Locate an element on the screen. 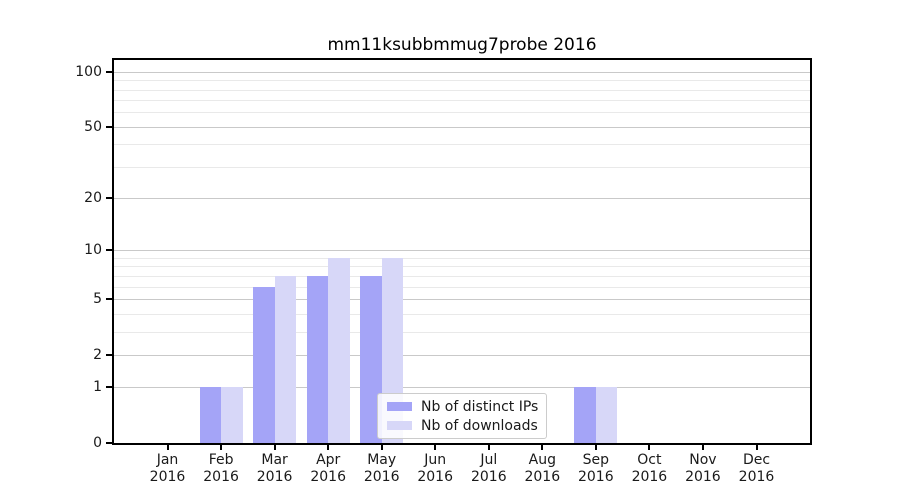  chart-title: mm11ksubbmmug7probe 2016 is located at coordinates (462, 45).